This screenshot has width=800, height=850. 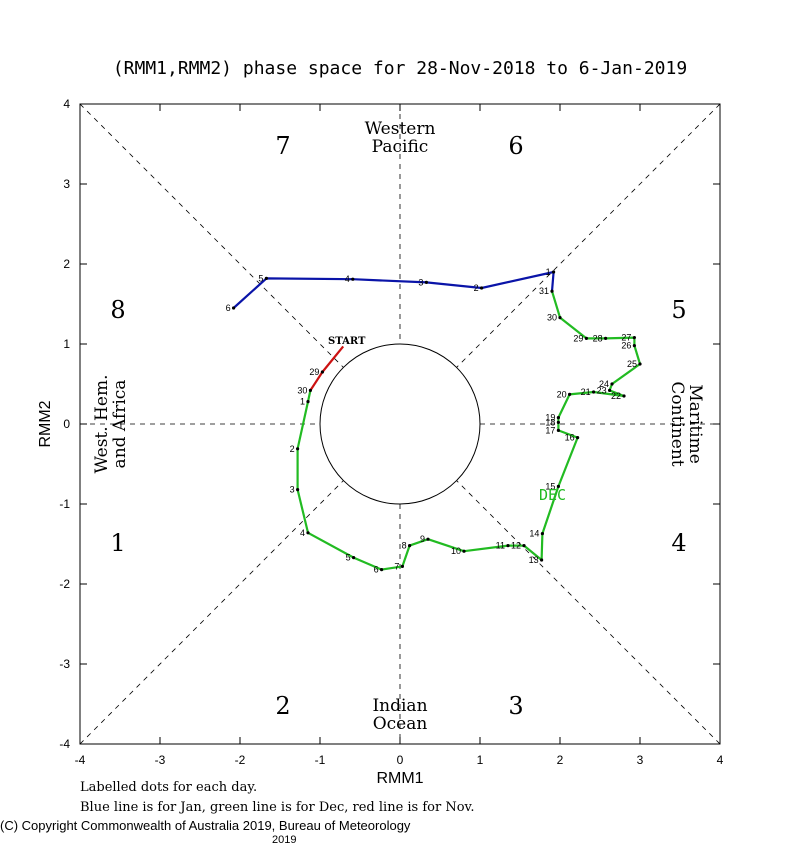 What do you see at coordinates (64, 664) in the screenshot?
I see `y-tick-label: -3` at bounding box center [64, 664].